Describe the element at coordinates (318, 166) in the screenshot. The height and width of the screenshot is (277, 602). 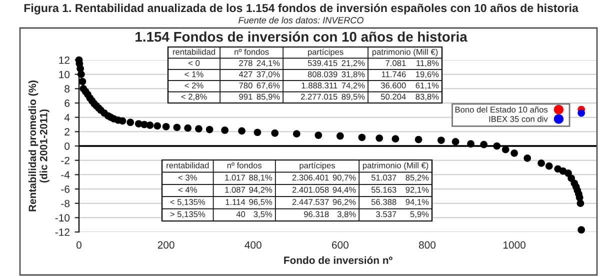
I see `annotation: partícipes` at that location.